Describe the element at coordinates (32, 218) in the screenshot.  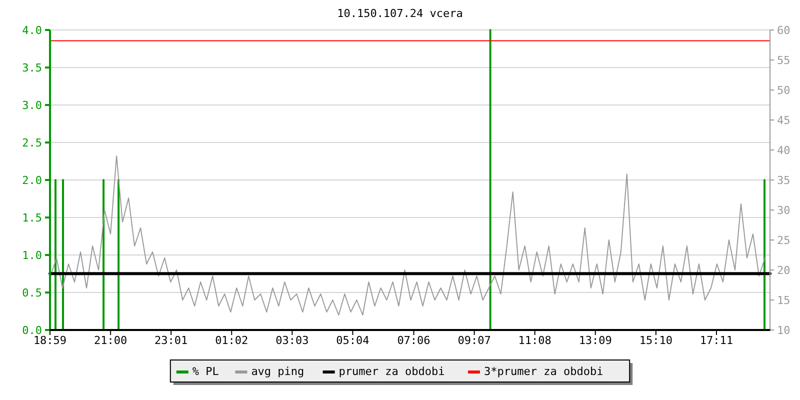
I see `y-tick-label: 1.5` at that location.